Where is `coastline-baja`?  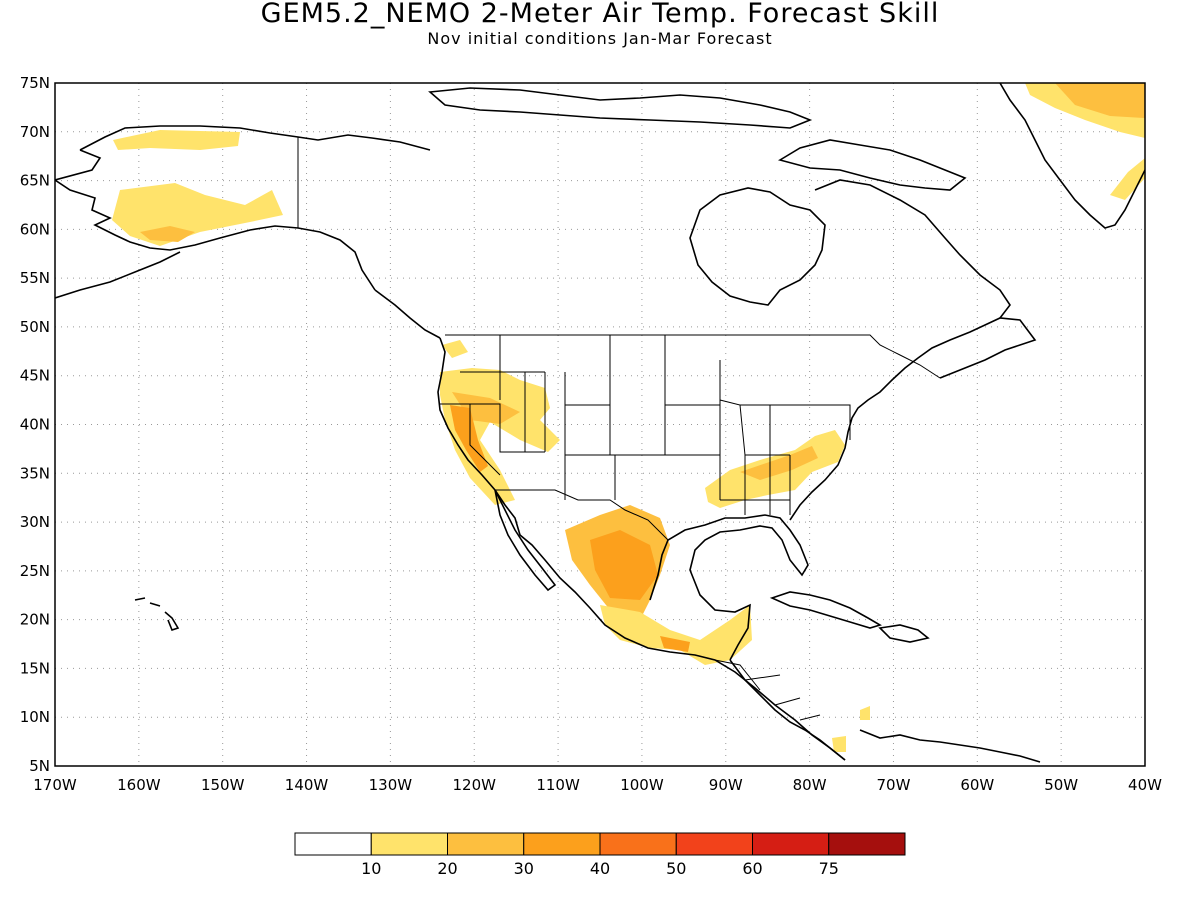
coastline-baja is located at coordinates (525, 540).